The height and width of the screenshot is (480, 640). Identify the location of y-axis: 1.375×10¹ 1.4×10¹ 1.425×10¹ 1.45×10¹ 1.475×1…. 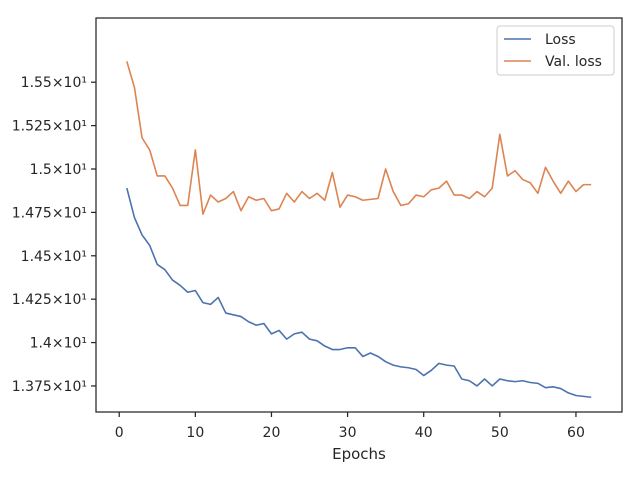
(54, 235).